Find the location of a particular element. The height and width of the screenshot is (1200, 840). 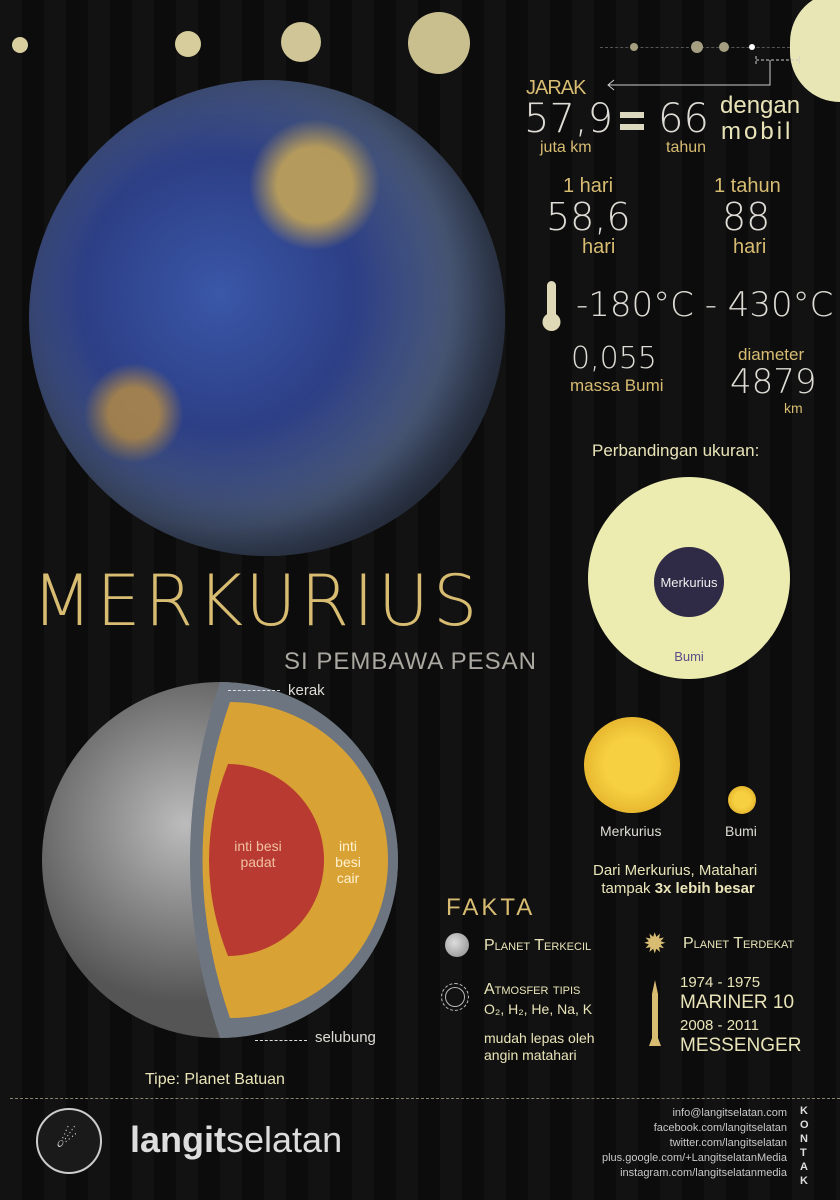

inner-core is located at coordinates (266, 860).